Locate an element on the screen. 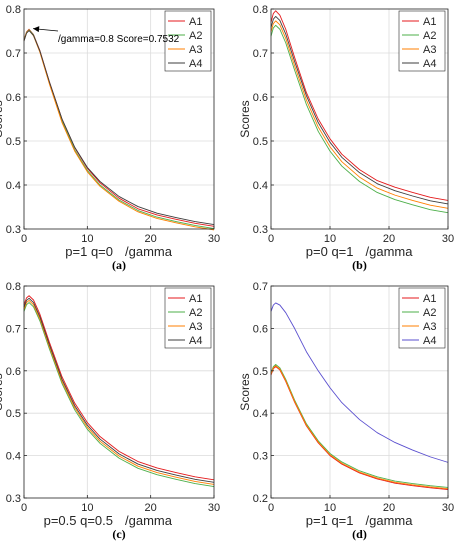 Image resolution: width=462 pixels, height=550 pixels. annotation-text: /gamma=0.8 Score=0.7532 is located at coordinates (119, 39).